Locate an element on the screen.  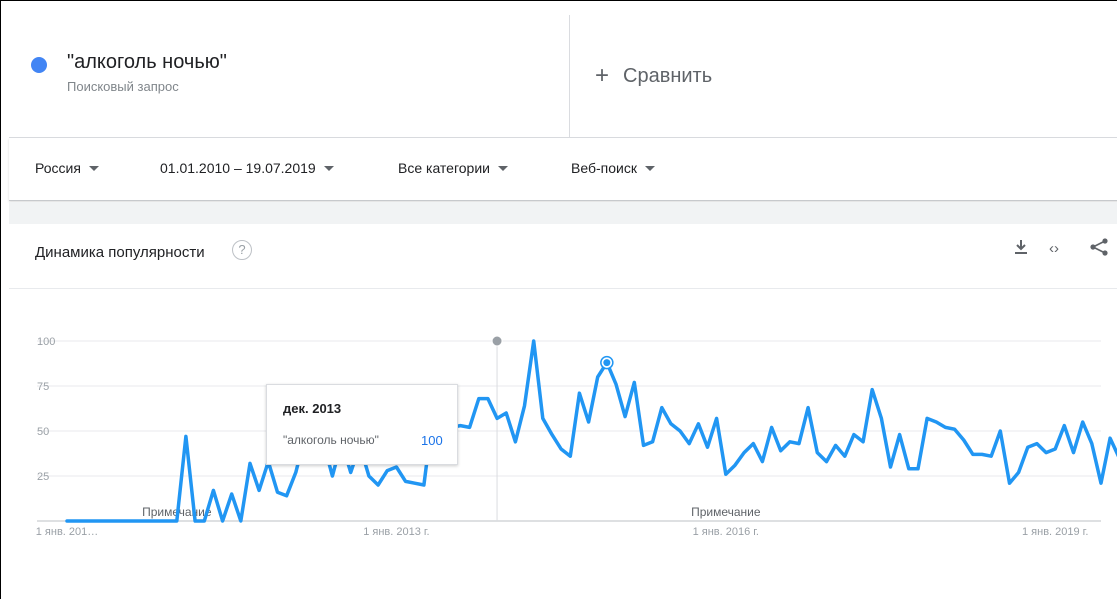
term-color-dot is located at coordinates (39, 65).